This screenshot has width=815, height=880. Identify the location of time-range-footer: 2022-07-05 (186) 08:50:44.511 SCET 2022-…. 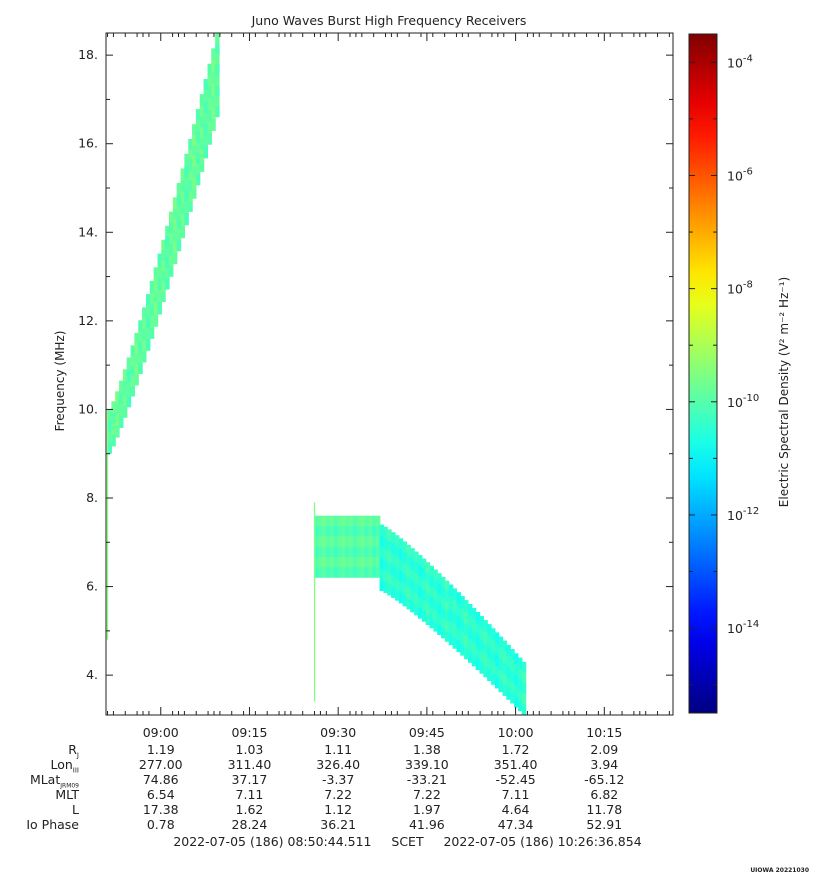
(407, 841).